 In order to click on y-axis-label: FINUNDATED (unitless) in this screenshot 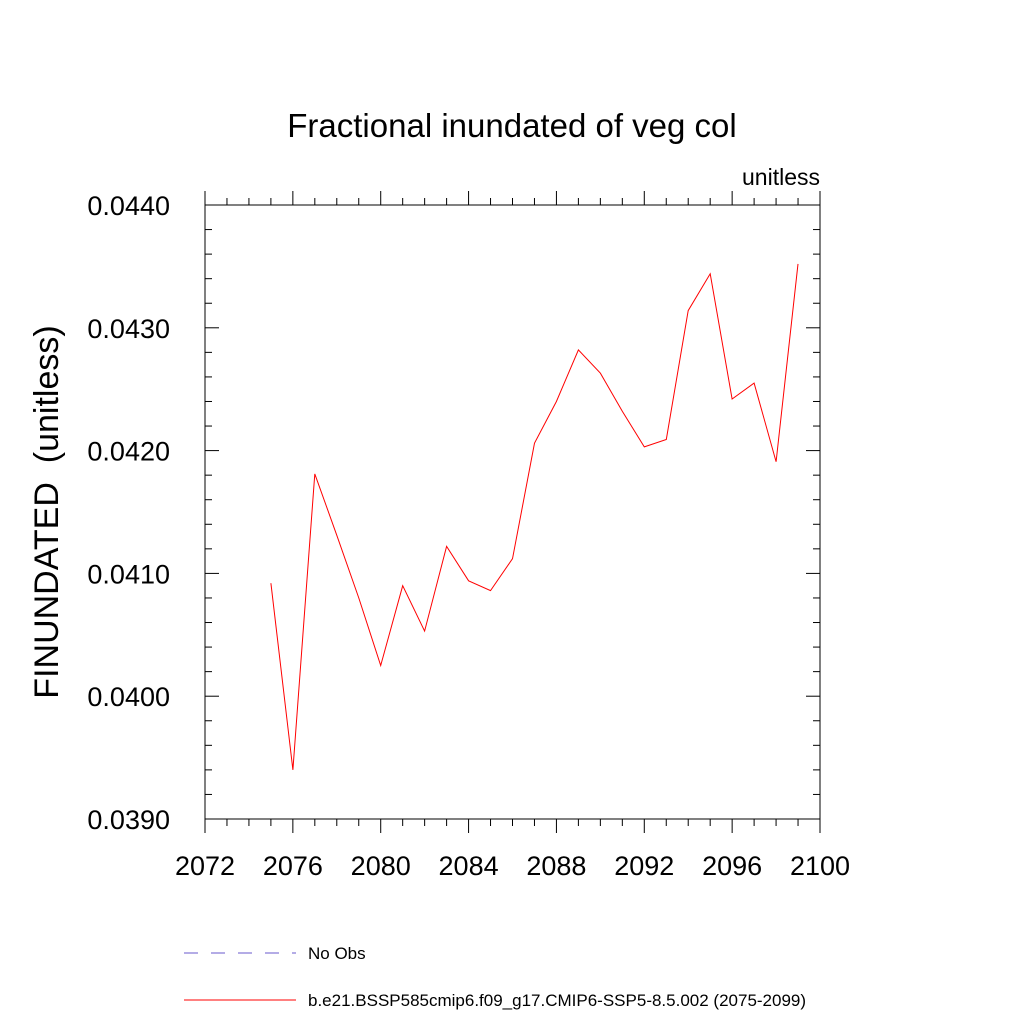, I will do `click(47, 511)`.